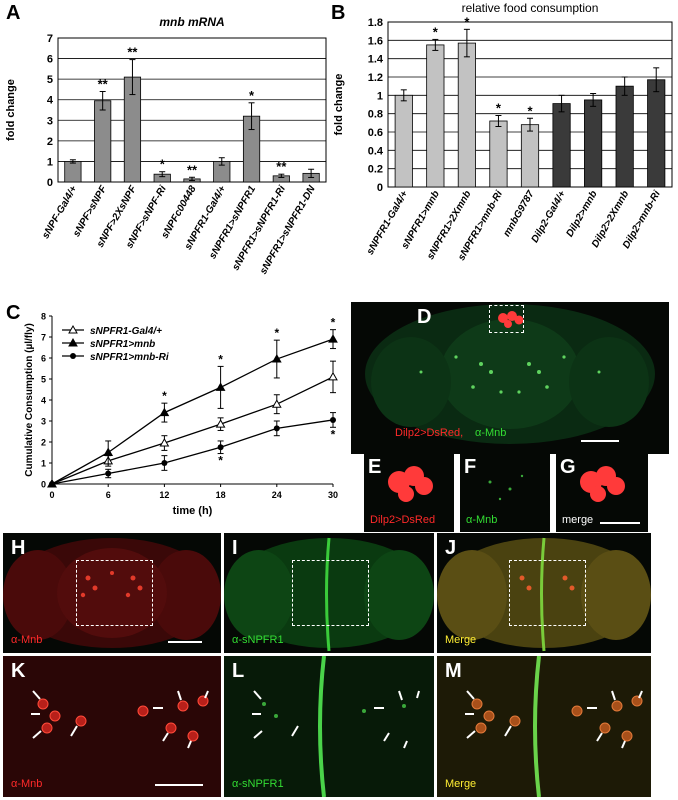 The width and height of the screenshot is (678, 800). What do you see at coordinates (179, 785) in the screenshot?
I see `scalebar-k` at bounding box center [179, 785].